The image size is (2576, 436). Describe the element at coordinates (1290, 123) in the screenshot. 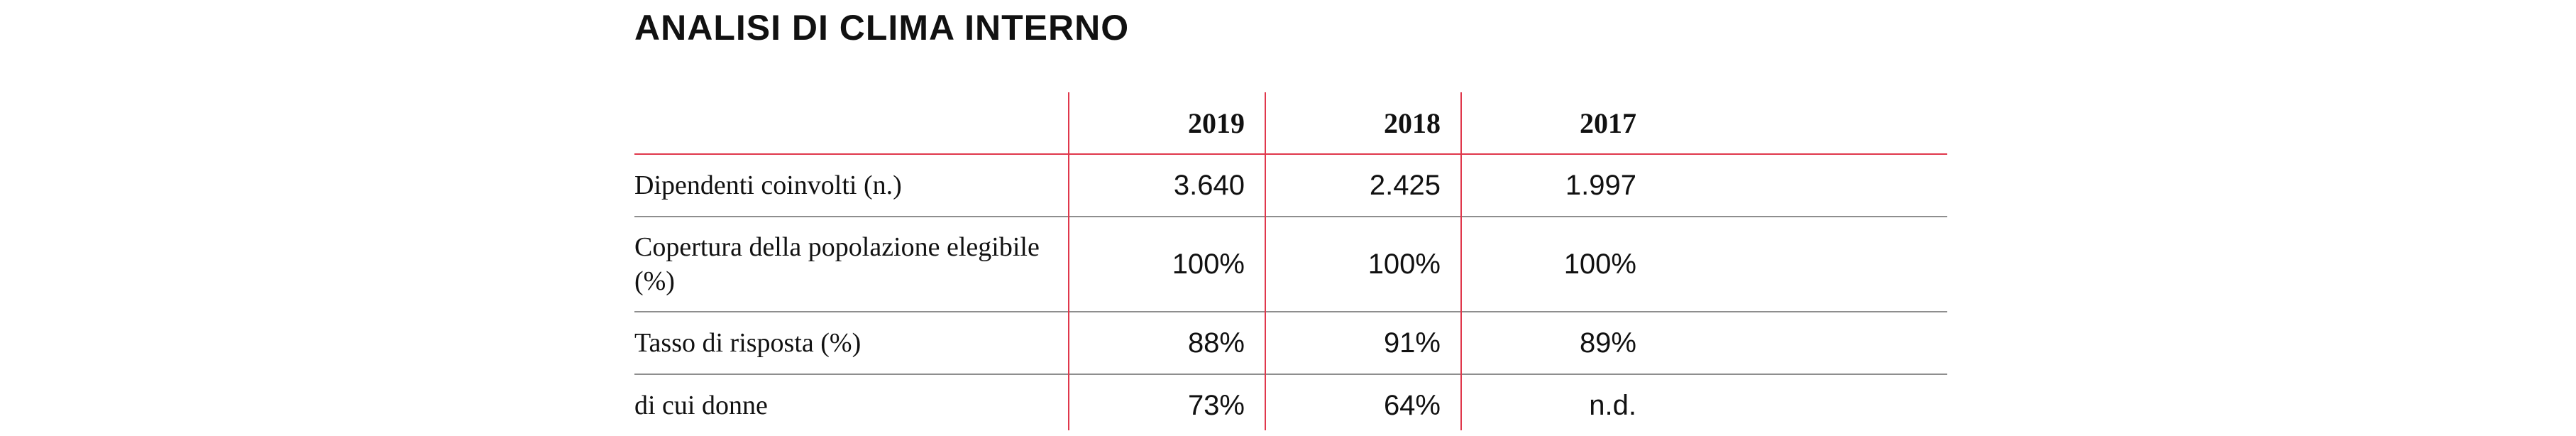

I see `table-header-row: 2019 2018 2017` at that location.